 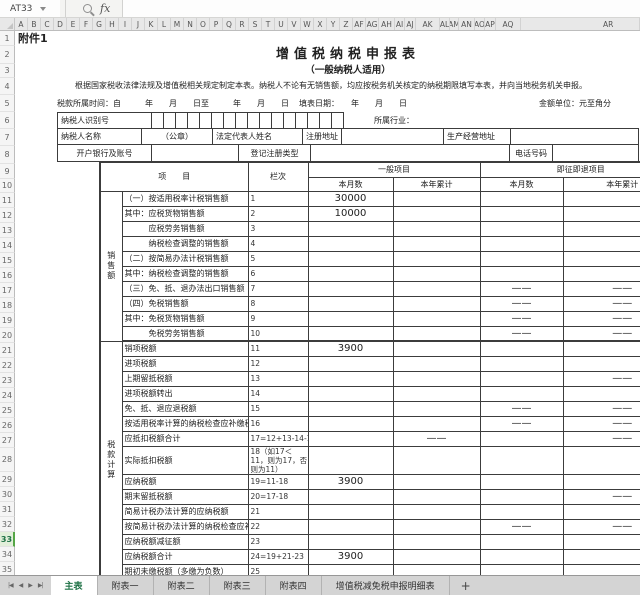 I want to click on item-cell: 进项税额, so click(x=185, y=363).